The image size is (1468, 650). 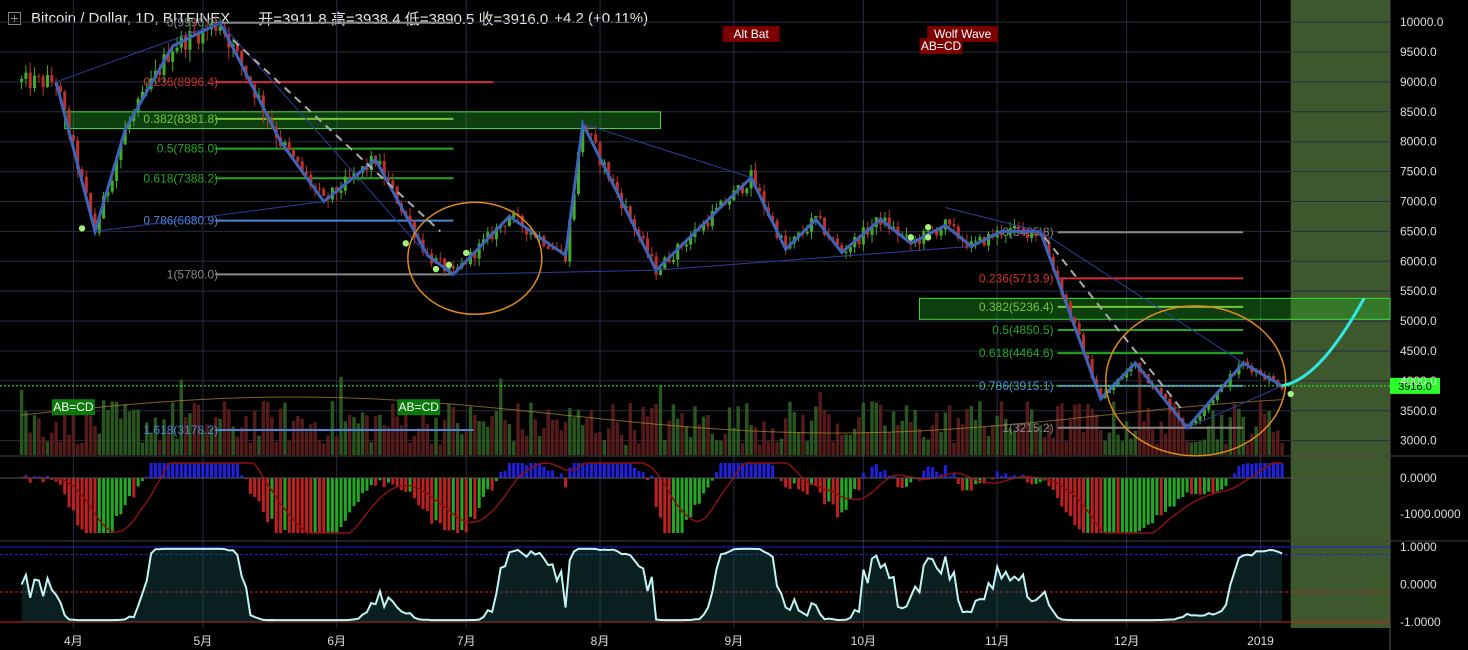 What do you see at coordinates (814, 258) in the screenshot?
I see `pattern-guide-line` at bounding box center [814, 258].